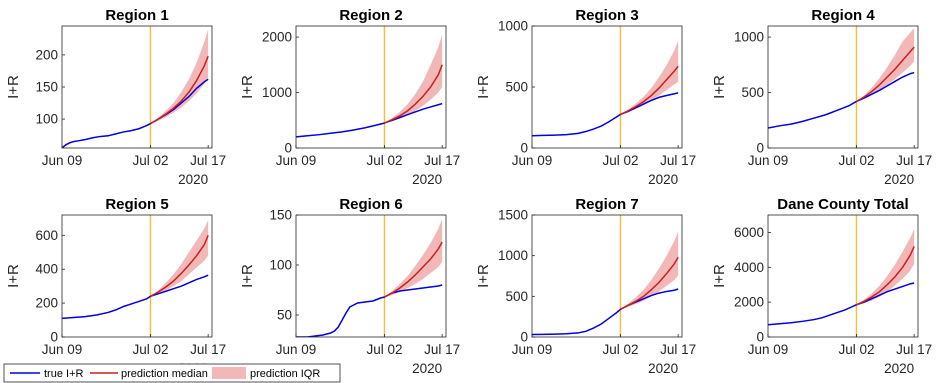 Image resolution: width=946 pixels, height=383 pixels. Describe the element at coordinates (46, 235) in the screenshot. I see `y-tick-label: 600` at that location.